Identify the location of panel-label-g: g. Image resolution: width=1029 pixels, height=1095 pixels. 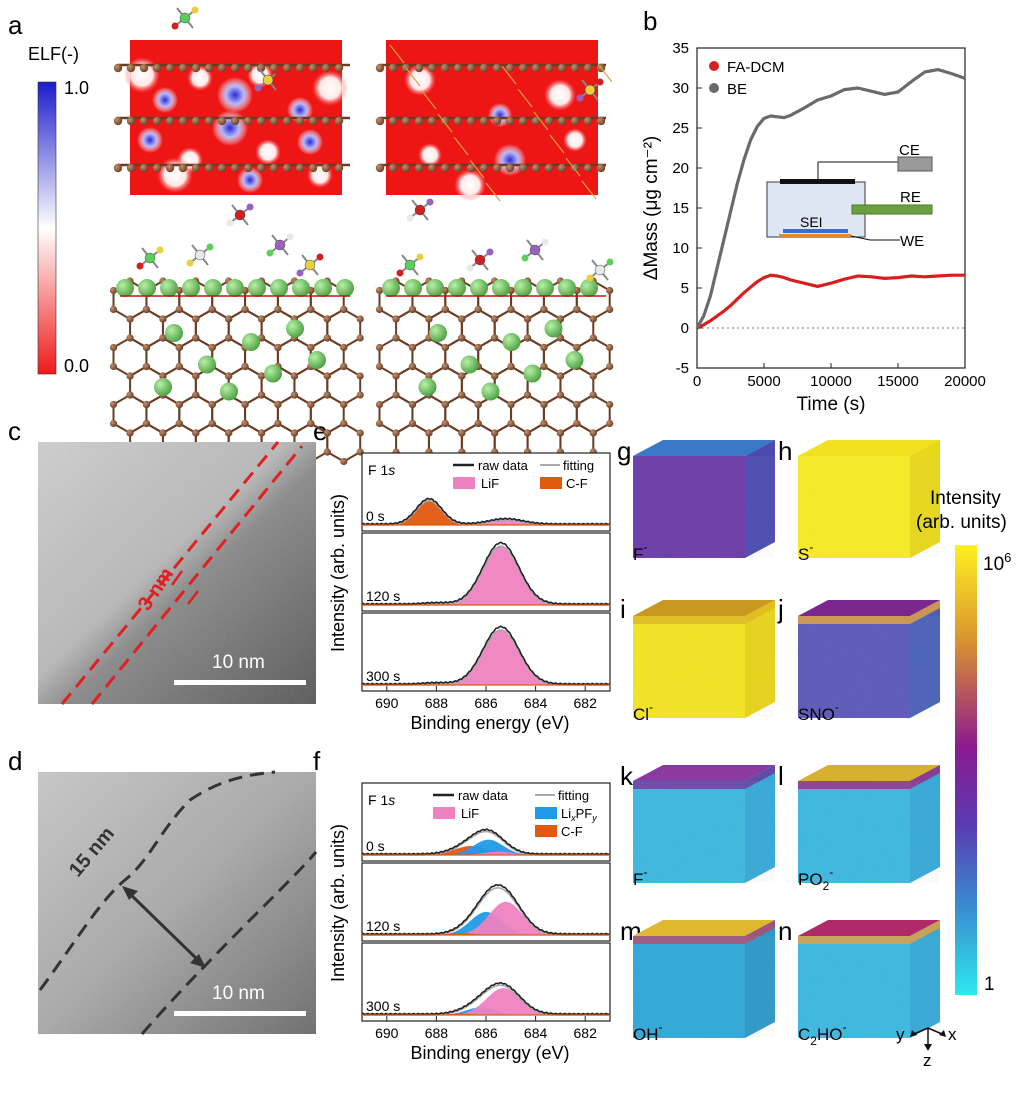
(624, 451).